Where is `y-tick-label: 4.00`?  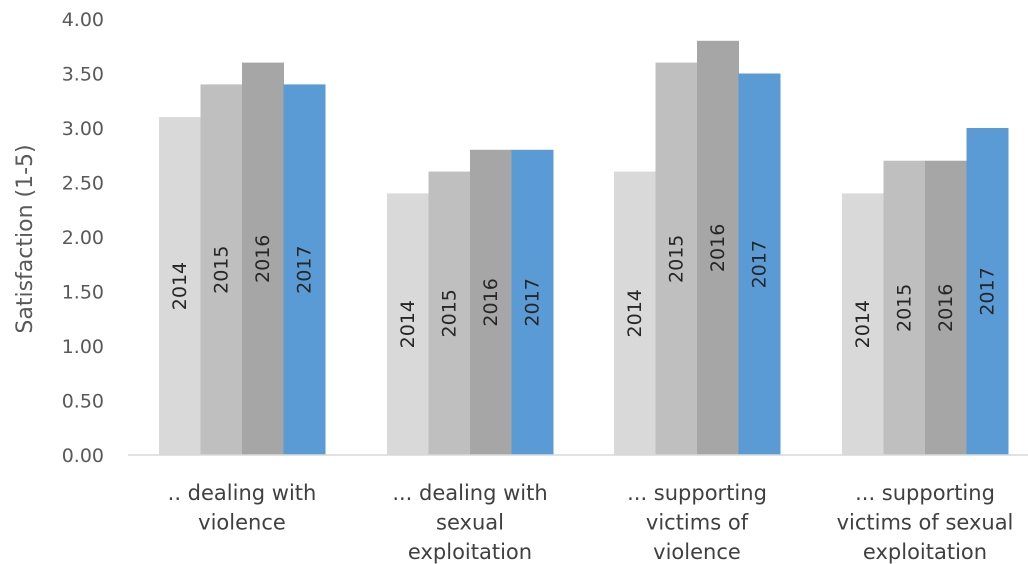 y-tick-label: 4.00 is located at coordinates (83, 20).